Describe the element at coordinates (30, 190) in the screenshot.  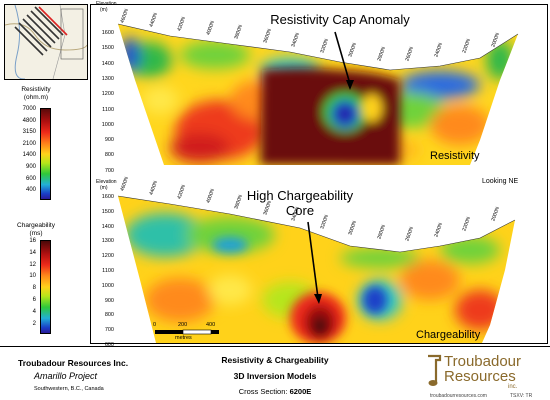
I see `res-legend-value-7: 400` at that location.